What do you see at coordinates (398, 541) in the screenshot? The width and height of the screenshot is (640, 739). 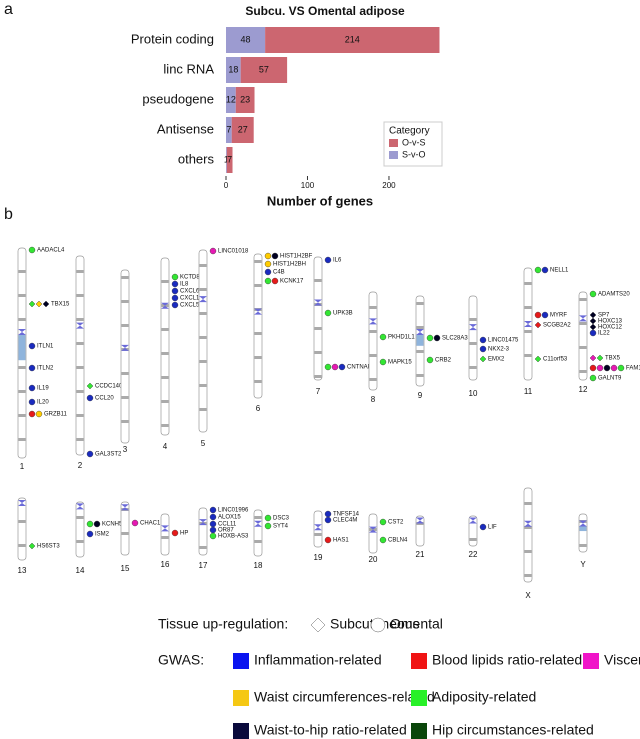 I see `gene-label: CBLN4` at bounding box center [398, 541].